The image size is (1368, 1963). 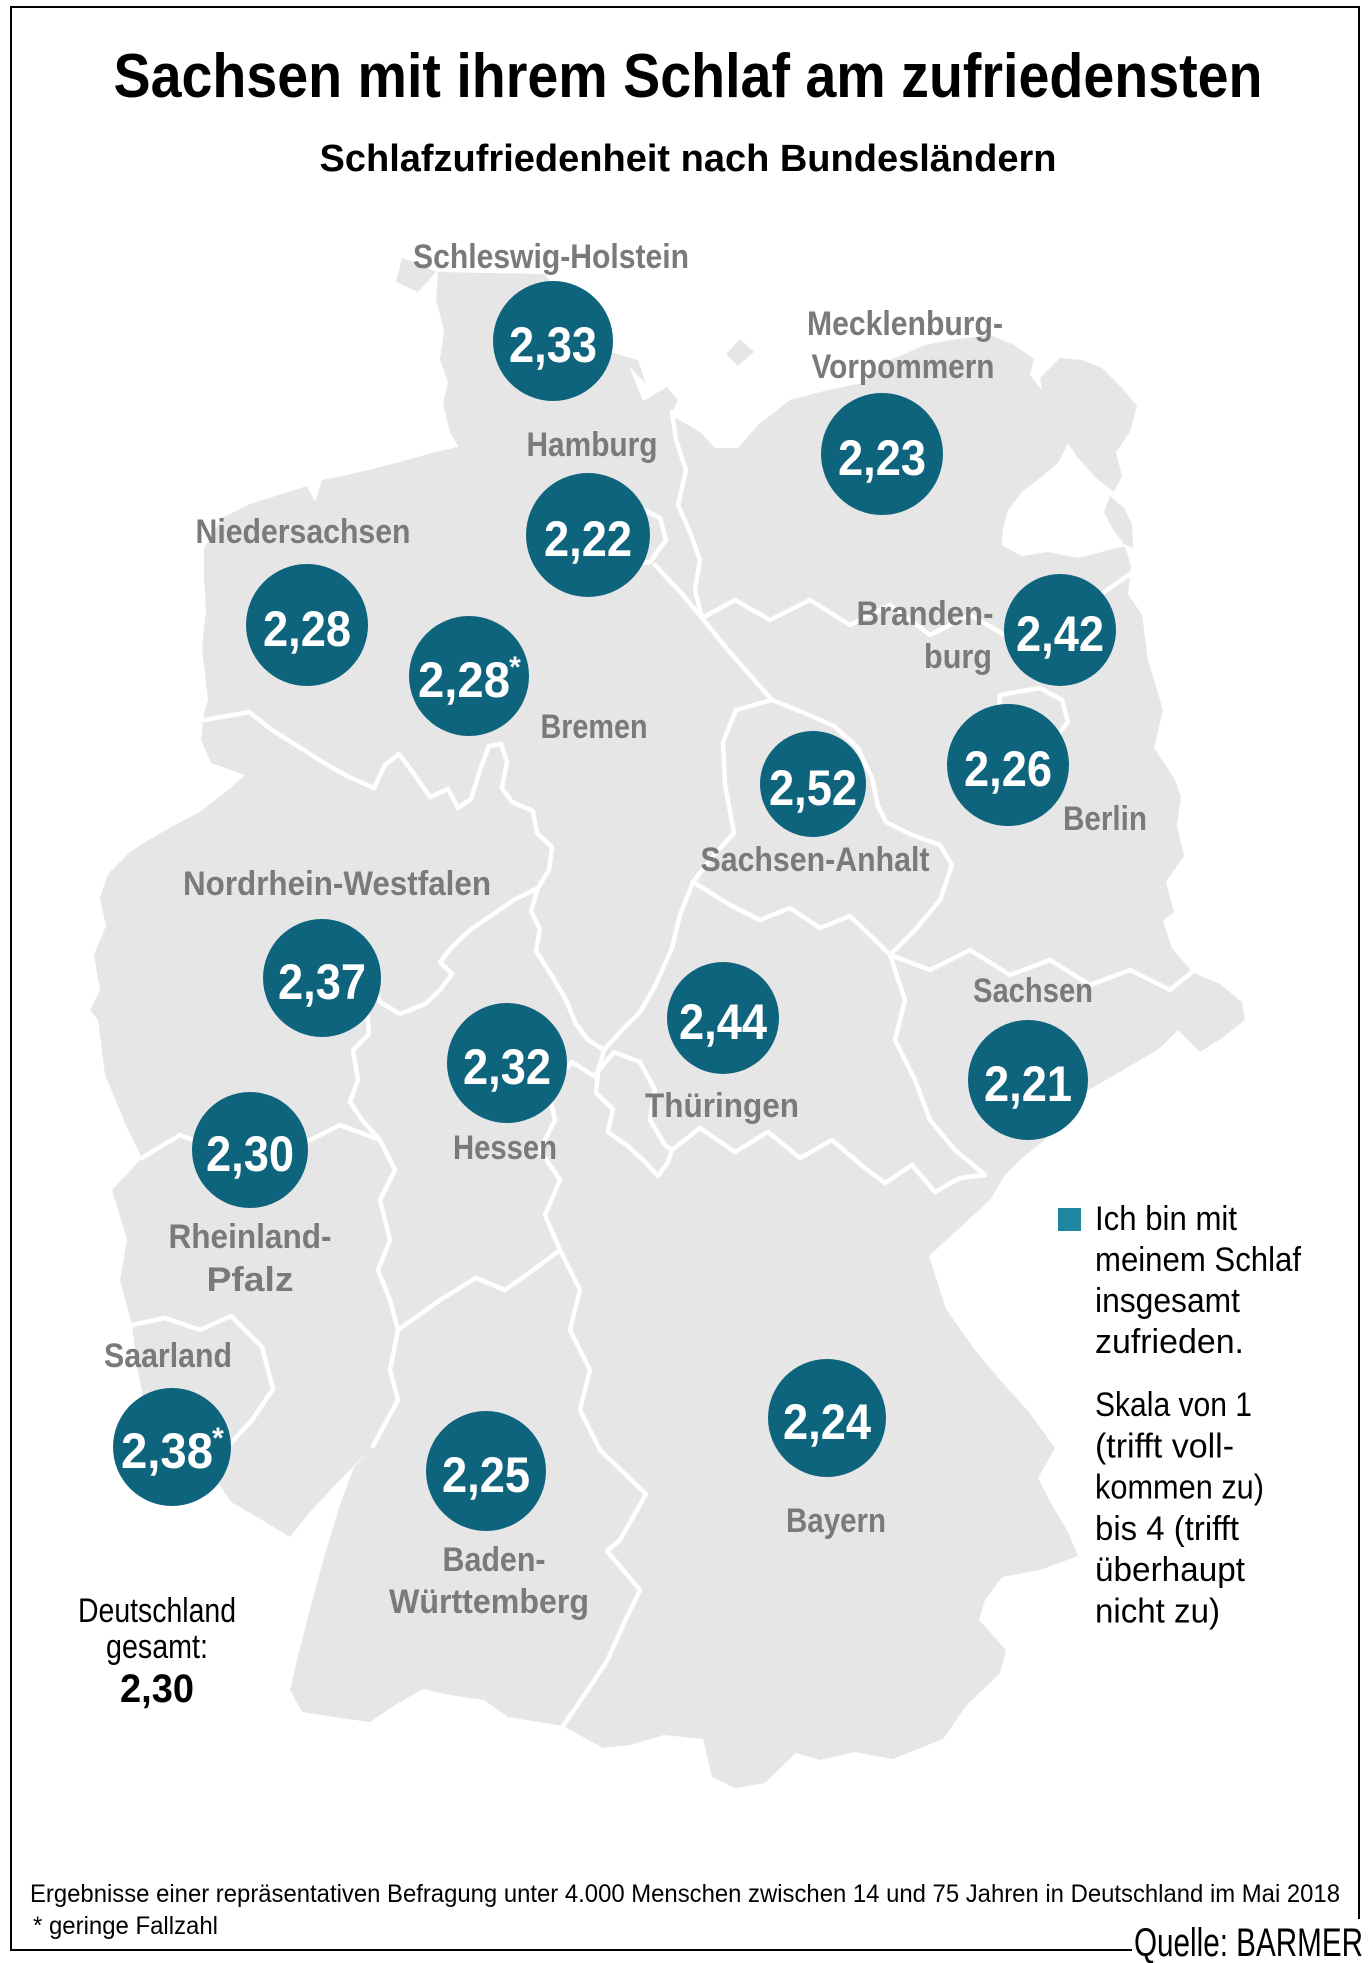 What do you see at coordinates (505, 1148) in the screenshot?
I see `svg-text: Hessen` at bounding box center [505, 1148].